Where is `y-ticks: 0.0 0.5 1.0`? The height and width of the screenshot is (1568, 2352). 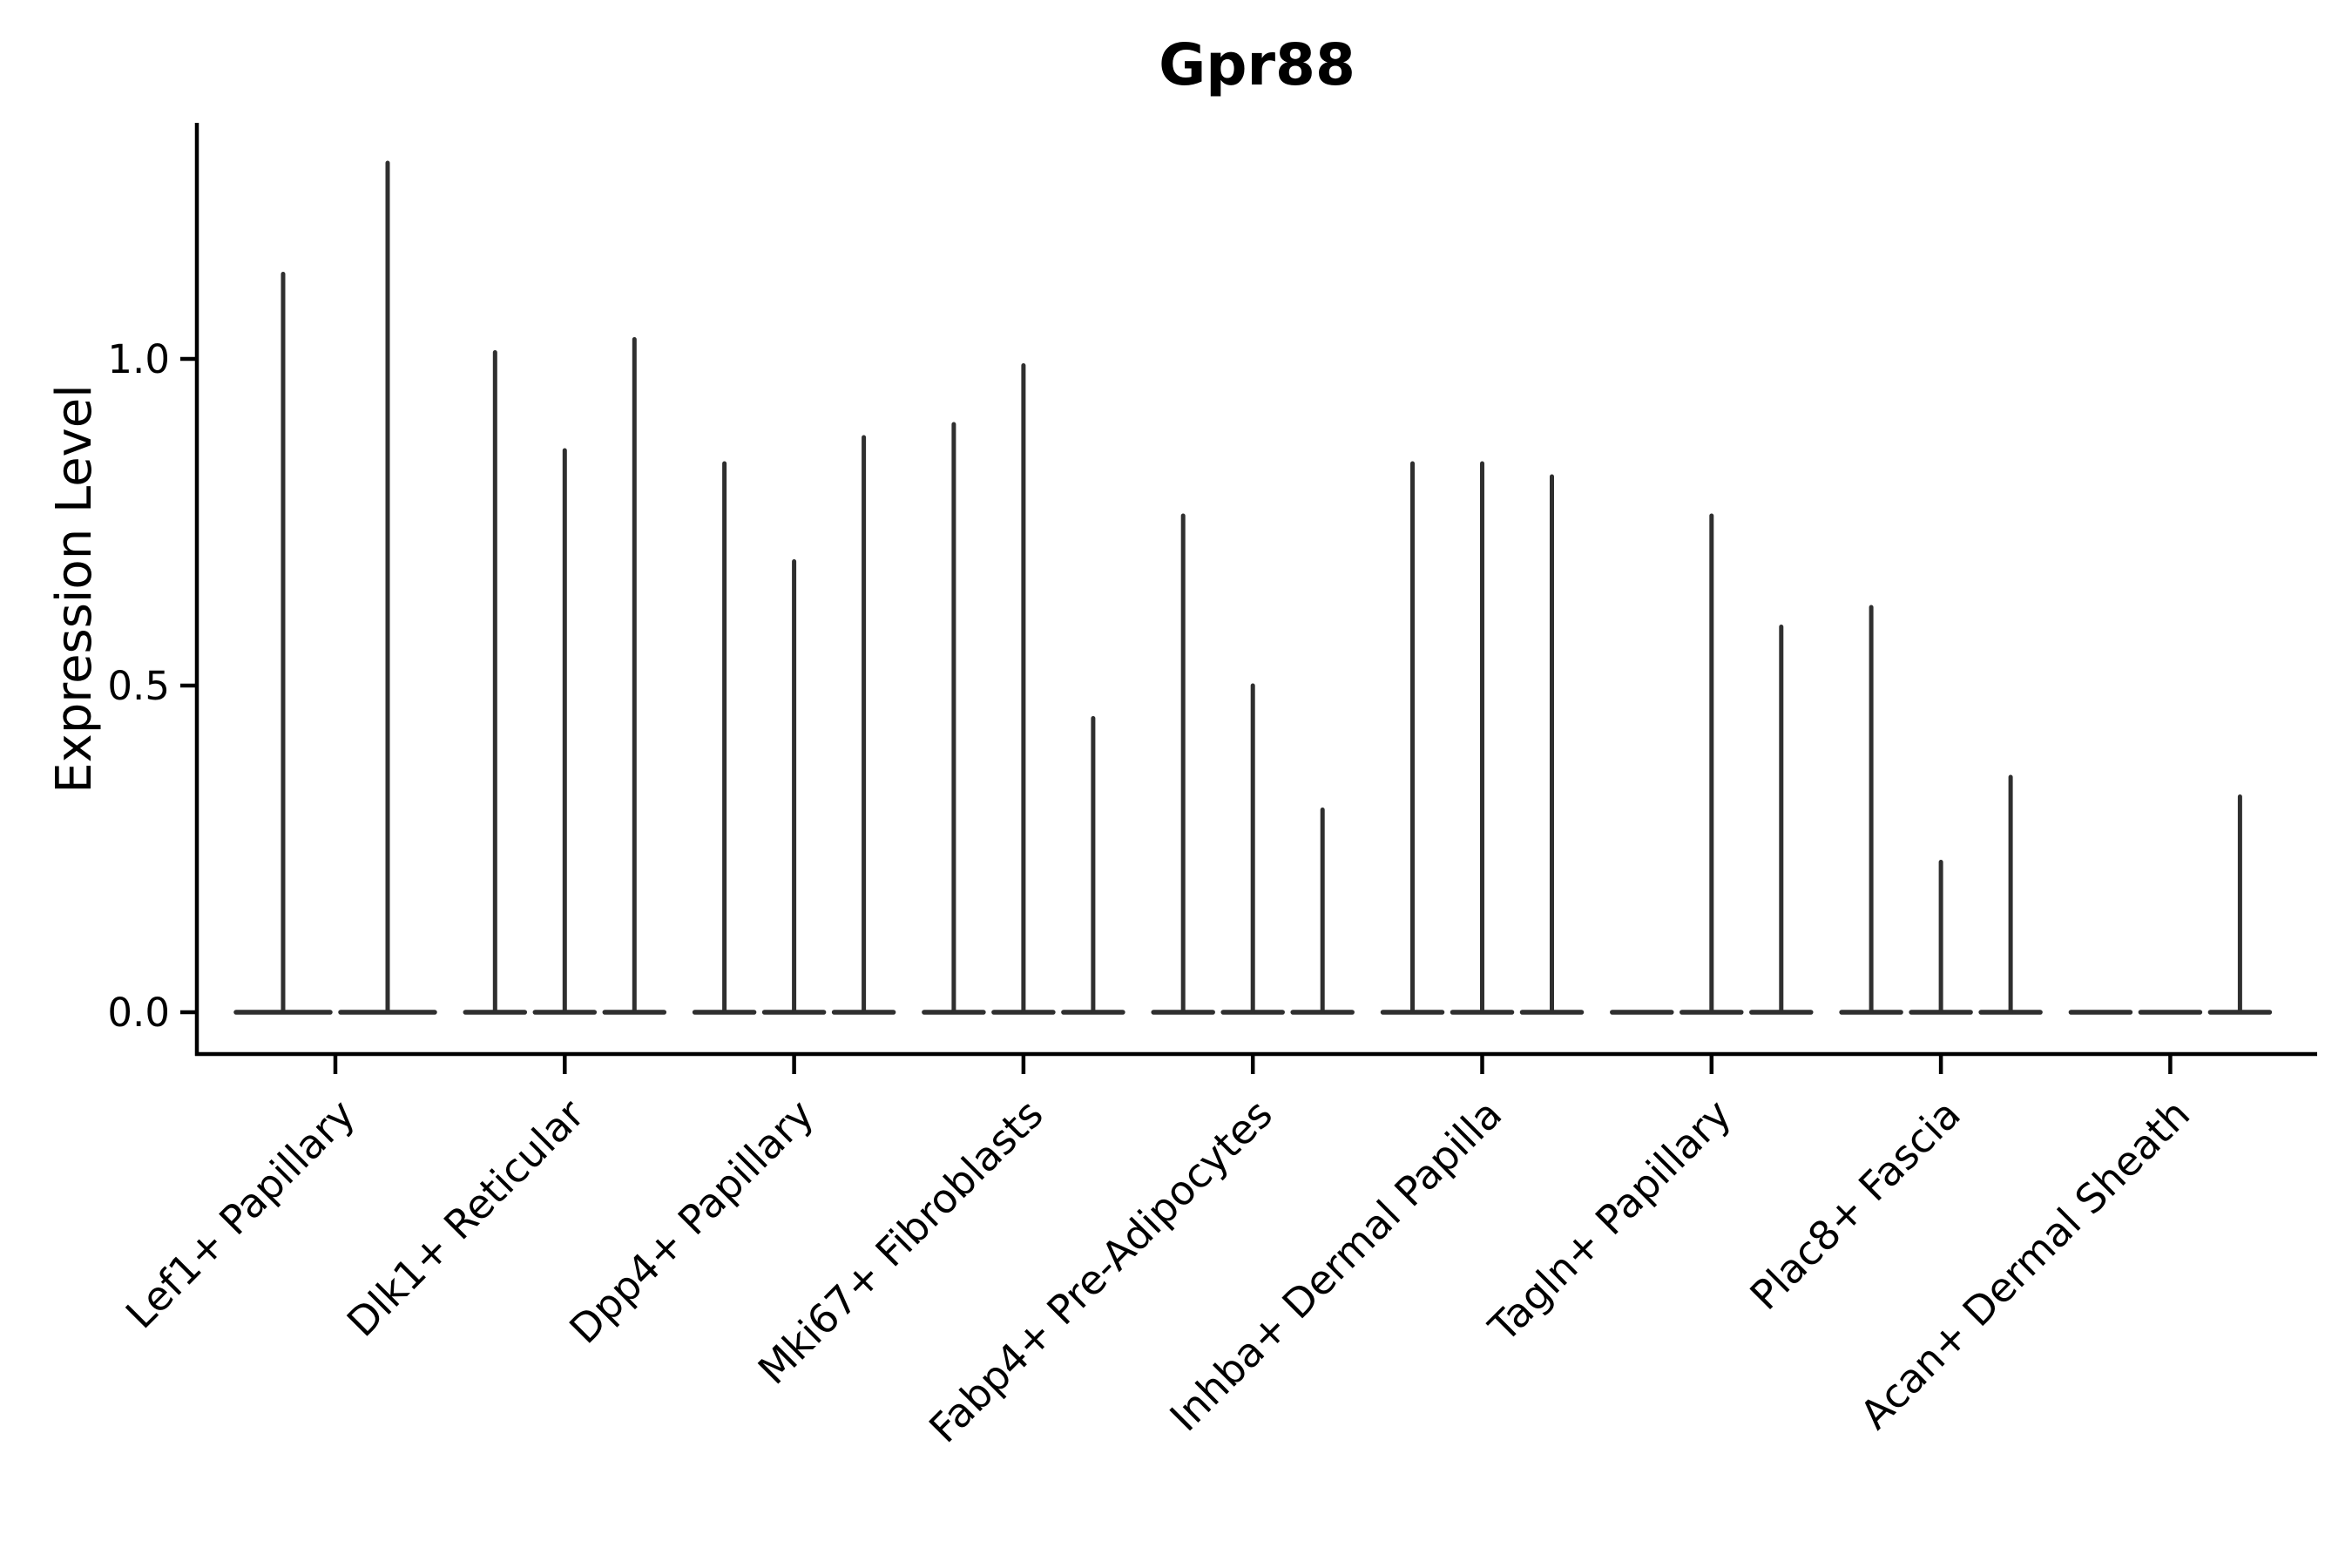
y-ticks: 0.0 0.5 1.0 is located at coordinates (151, 686).